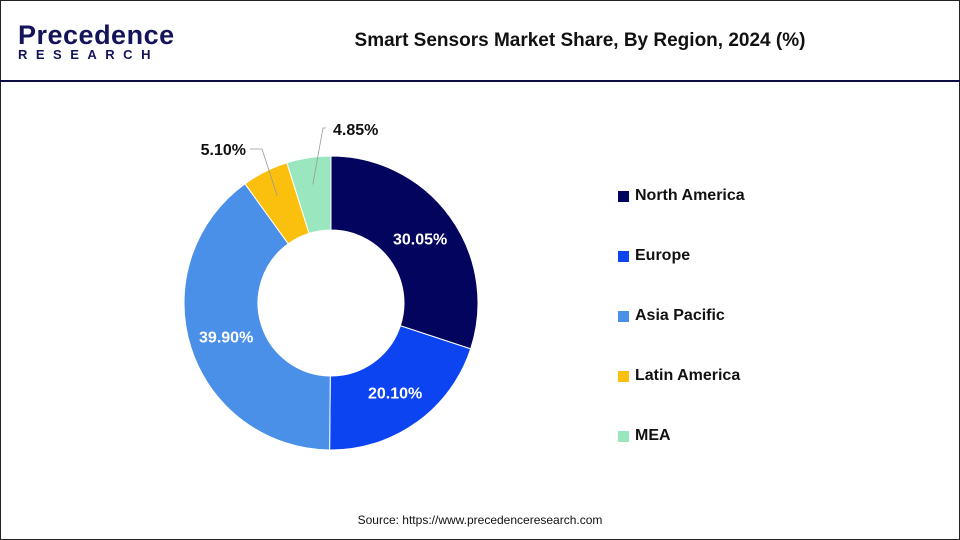  I want to click on slice-asia-pacific, so click(257, 317).